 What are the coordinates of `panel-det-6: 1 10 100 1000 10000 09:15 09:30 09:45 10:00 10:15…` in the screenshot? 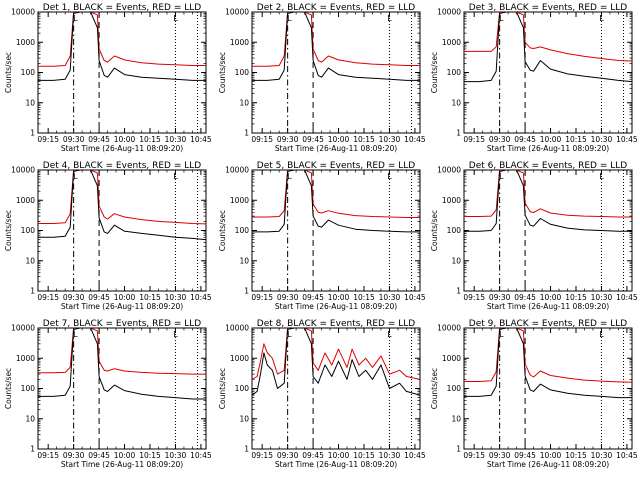 It's located at (534, 236).